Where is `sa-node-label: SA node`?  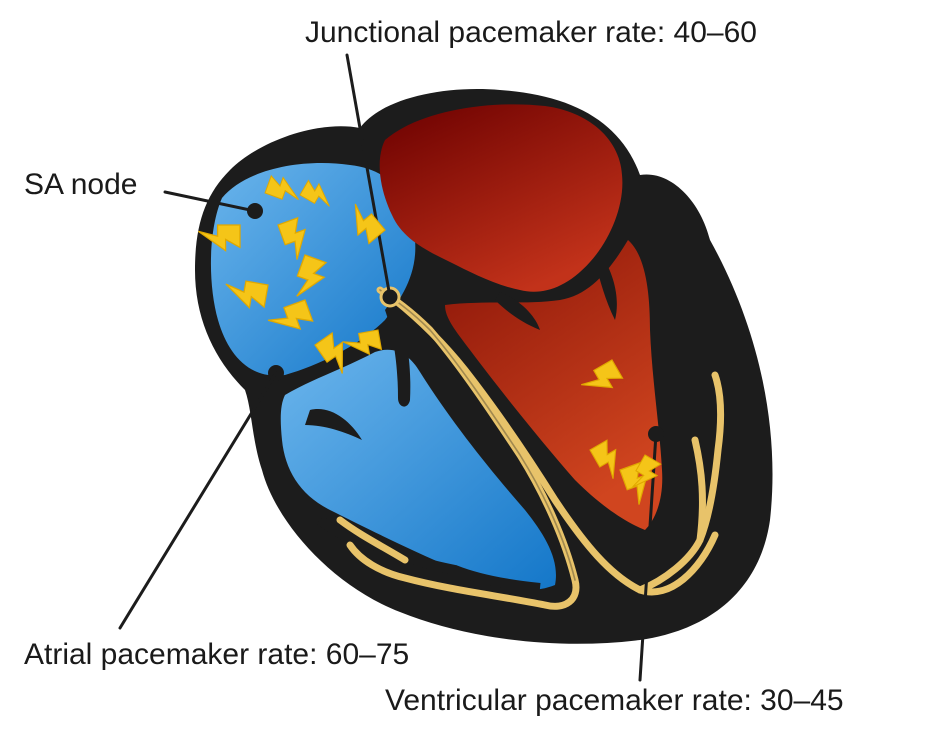
sa-node-label: SA node is located at coordinates (81, 184).